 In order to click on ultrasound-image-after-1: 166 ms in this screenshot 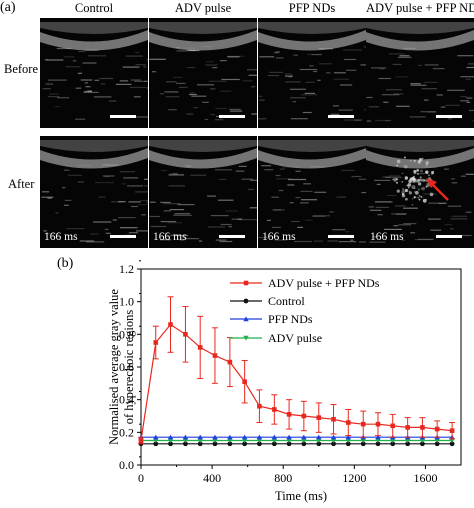, I will do `click(94, 192)`.